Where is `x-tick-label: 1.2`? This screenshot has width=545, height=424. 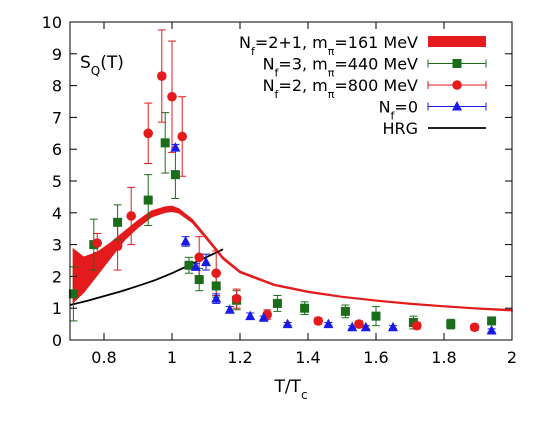 x-tick-label: 1.2 is located at coordinates (239, 357).